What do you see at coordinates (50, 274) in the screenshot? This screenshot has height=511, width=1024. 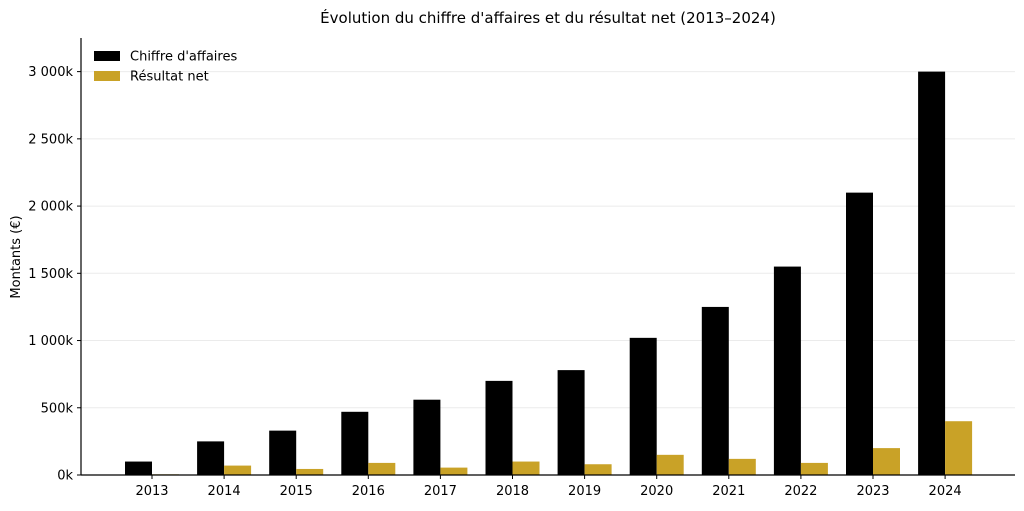 I see `y-tick-label: 1 500k` at bounding box center [50, 274].